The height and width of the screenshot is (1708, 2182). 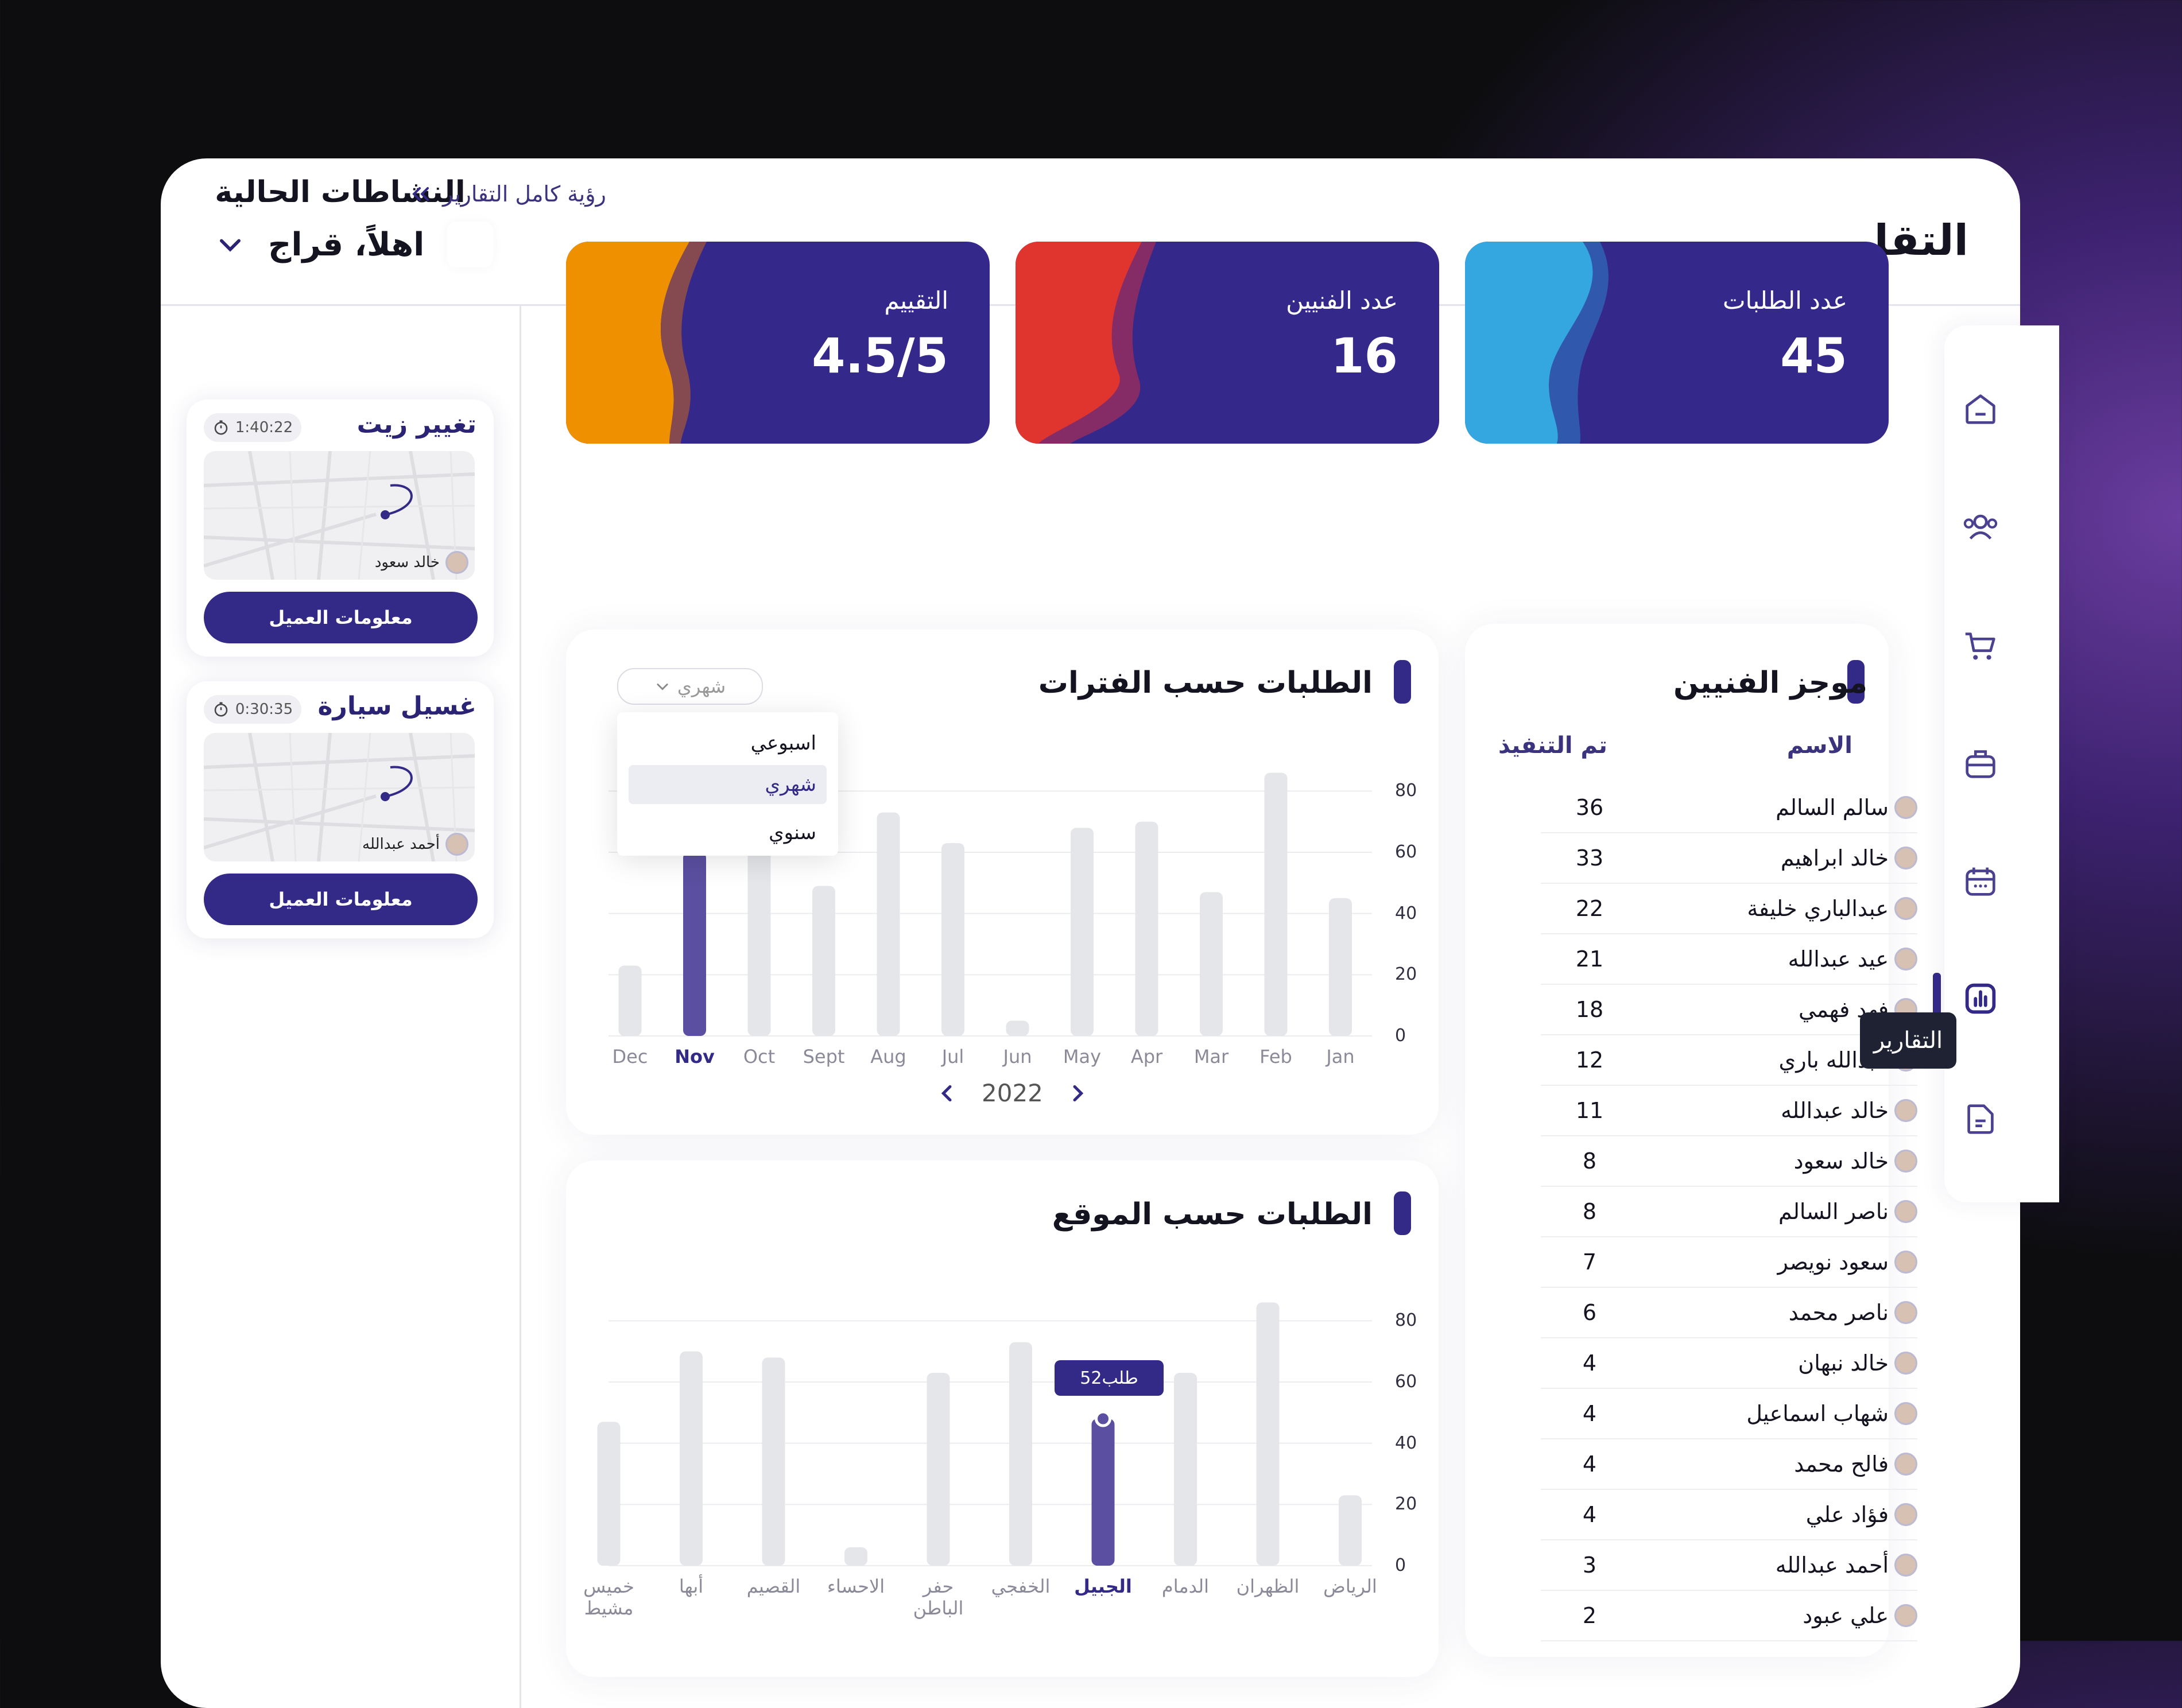 What do you see at coordinates (916, 301) in the screenshot?
I see `stat-label: التقييم` at bounding box center [916, 301].